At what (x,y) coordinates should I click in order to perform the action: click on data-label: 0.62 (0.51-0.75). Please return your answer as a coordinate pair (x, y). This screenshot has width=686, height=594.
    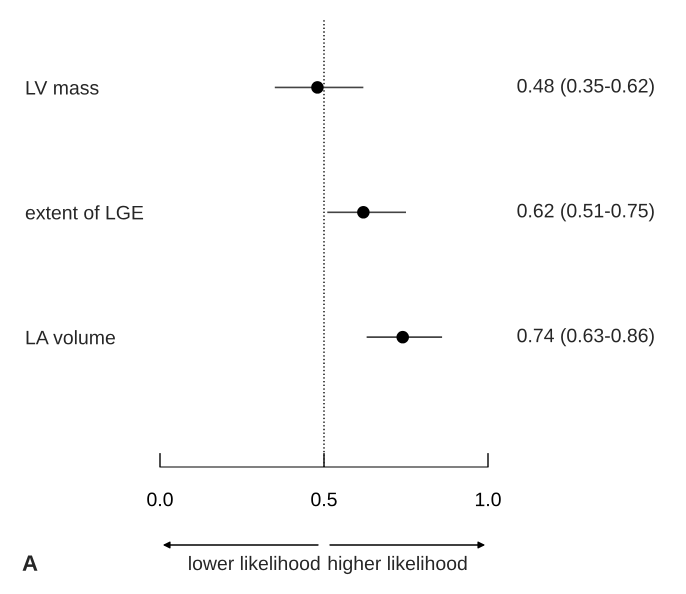
    Looking at the image, I should click on (585, 212).